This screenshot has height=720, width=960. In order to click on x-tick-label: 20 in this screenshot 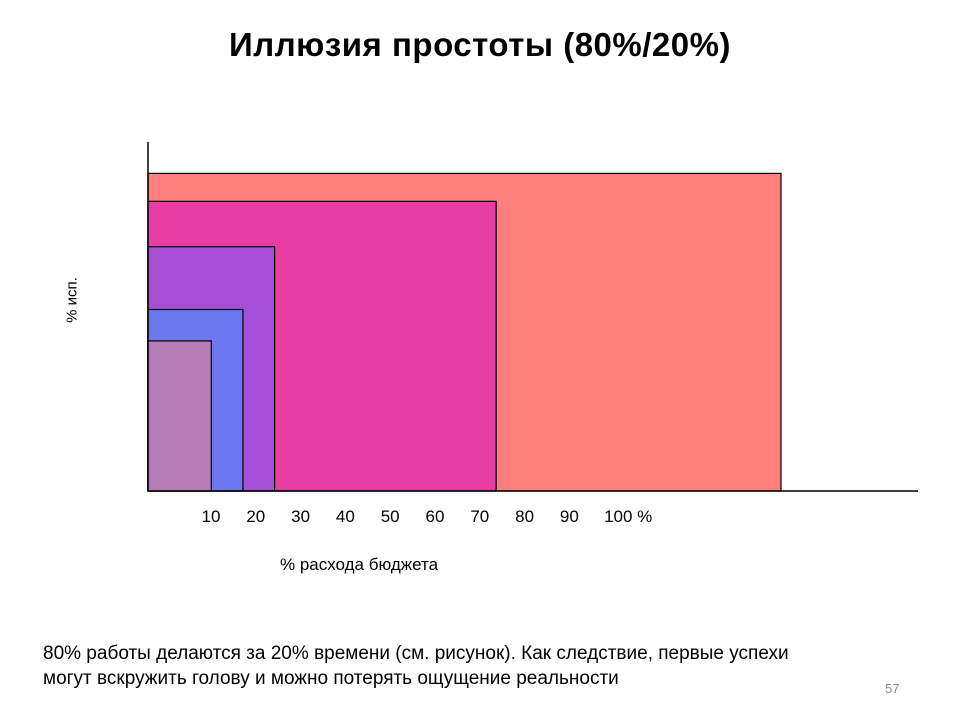, I will do `click(256, 516)`.